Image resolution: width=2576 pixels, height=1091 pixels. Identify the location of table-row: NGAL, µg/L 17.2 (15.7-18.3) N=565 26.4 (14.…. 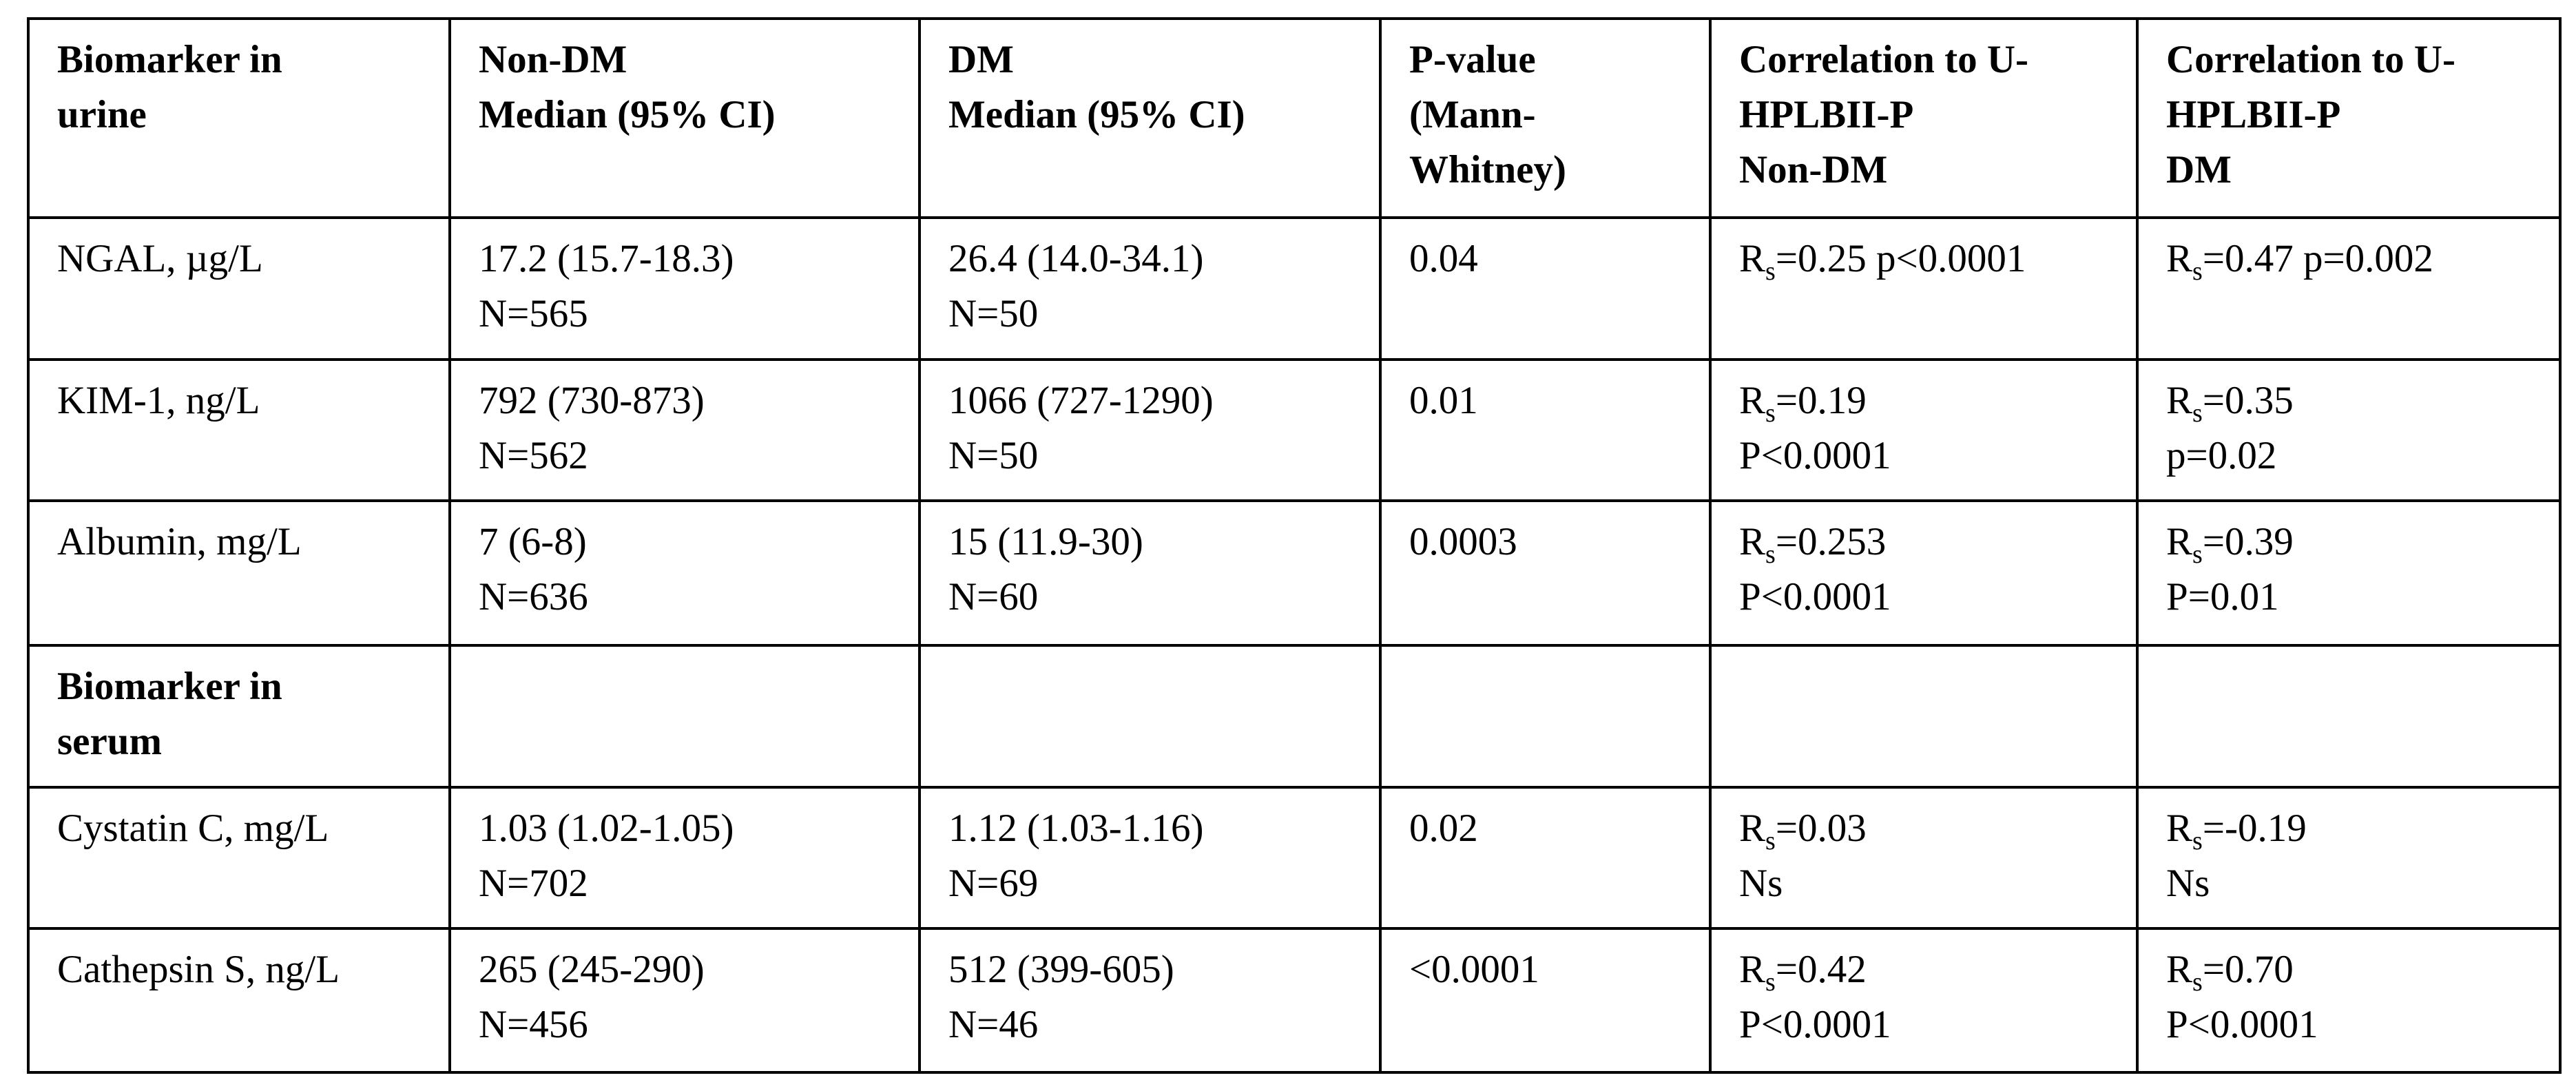
(1294, 289).